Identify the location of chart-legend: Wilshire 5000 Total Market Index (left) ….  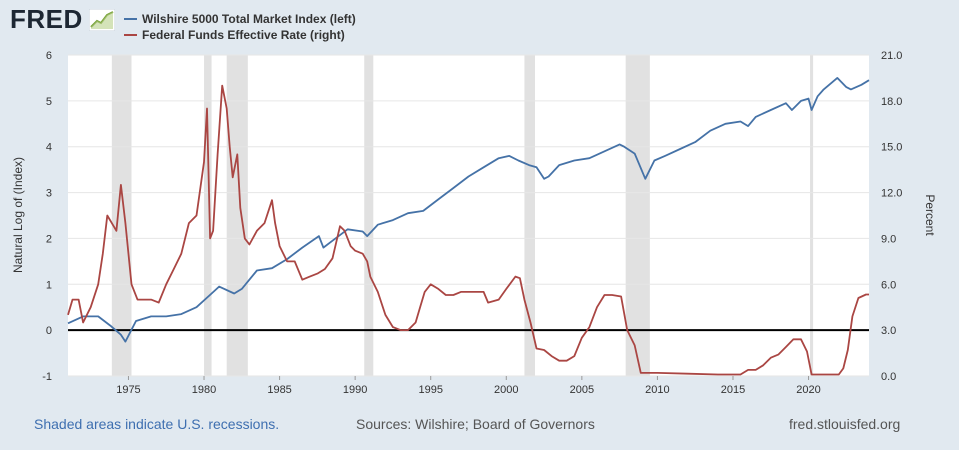
(240, 27).